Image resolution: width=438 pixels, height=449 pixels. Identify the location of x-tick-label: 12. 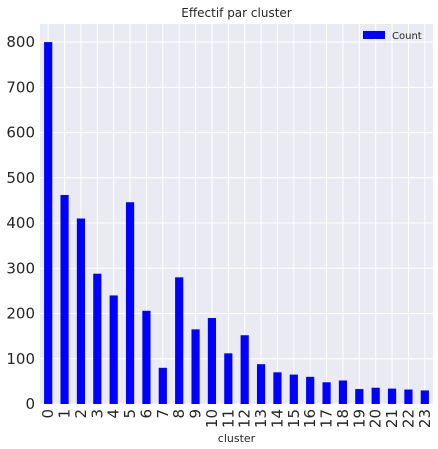
(245, 418).